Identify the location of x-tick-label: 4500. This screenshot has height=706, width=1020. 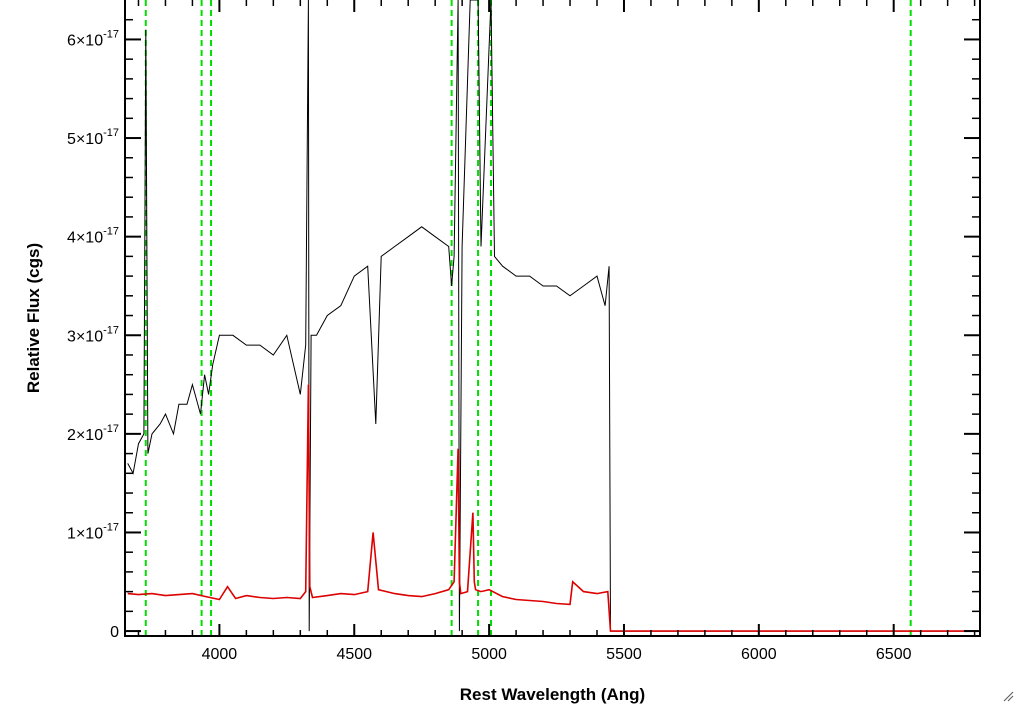
(354, 654).